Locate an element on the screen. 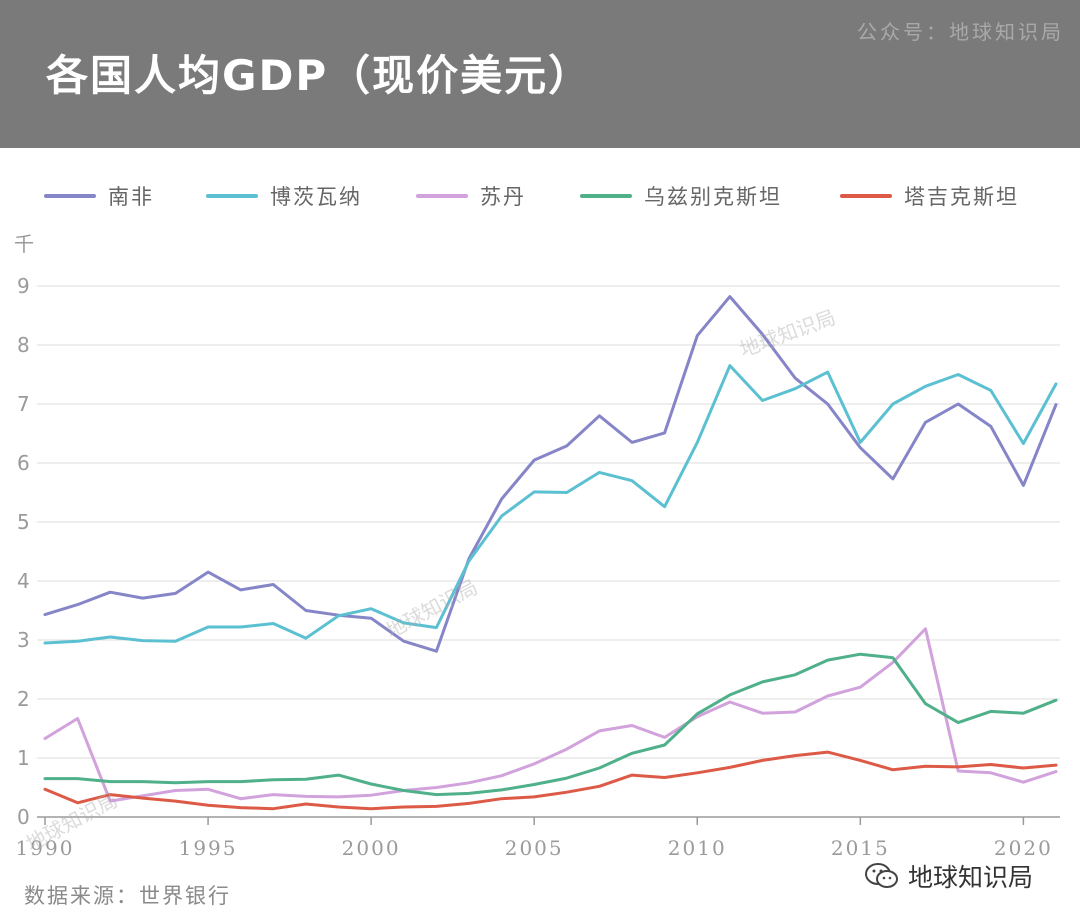  legend-item-sudan: 苏丹 is located at coordinates (471, 196).